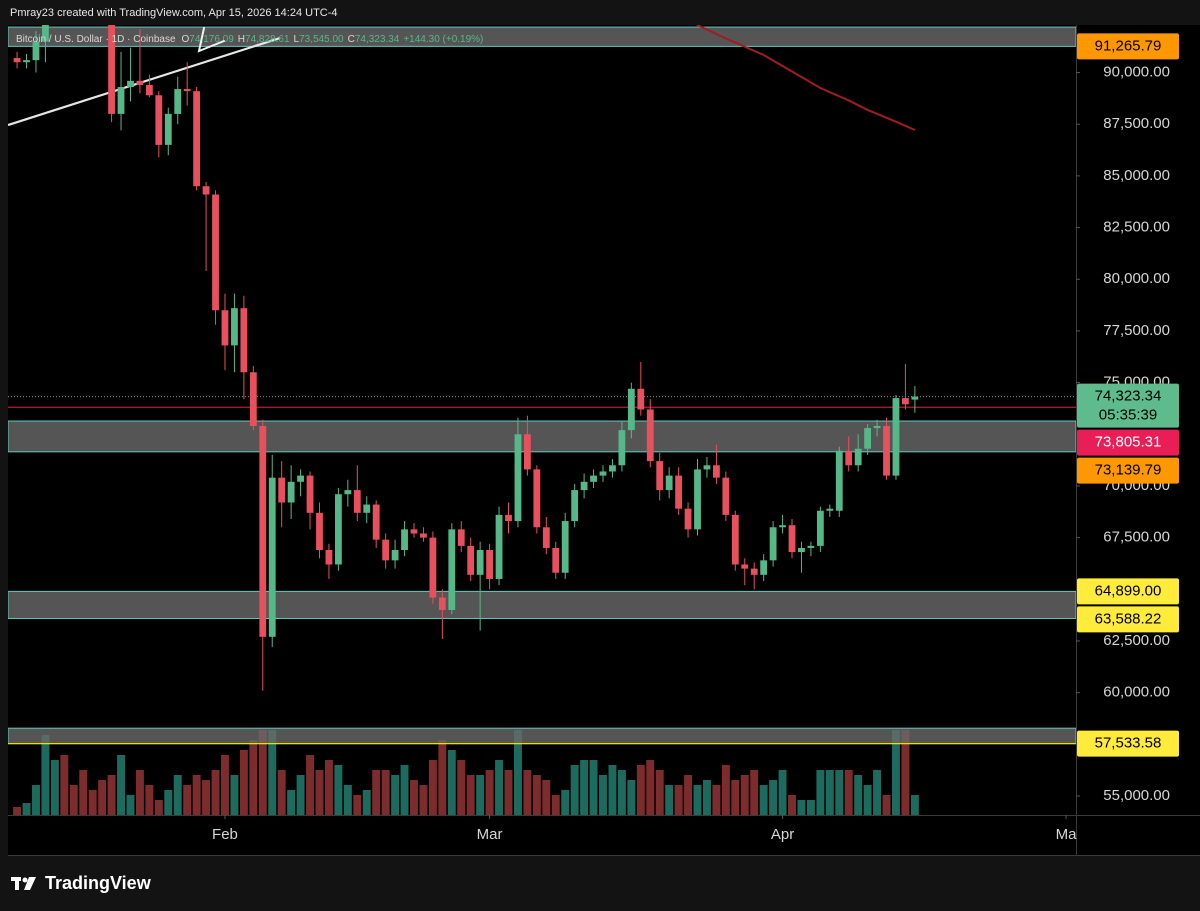  What do you see at coordinates (1128, 470) in the screenshot?
I see `price-label: 73,139.79` at bounding box center [1128, 470].